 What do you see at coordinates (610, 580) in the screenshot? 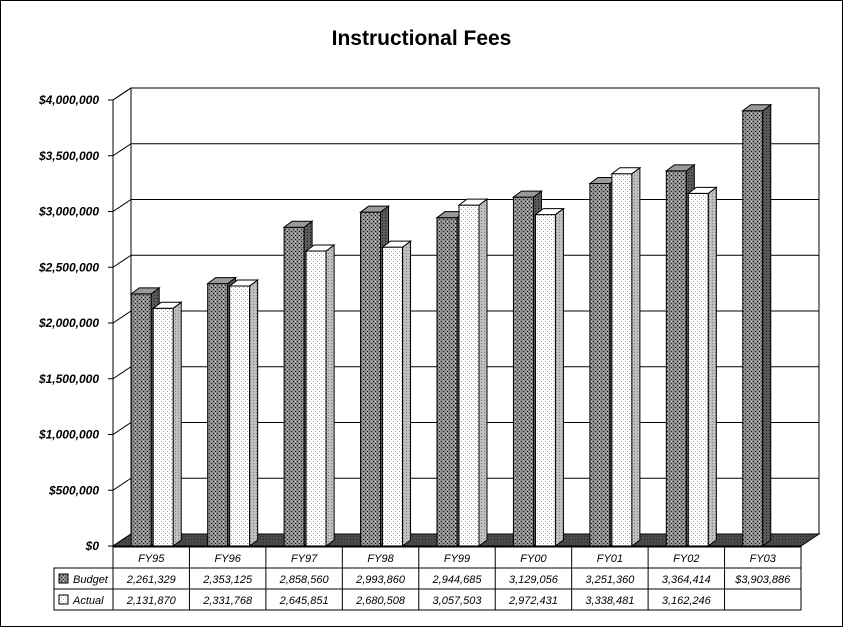
I see `data-label: 3,251,360` at bounding box center [610, 580].